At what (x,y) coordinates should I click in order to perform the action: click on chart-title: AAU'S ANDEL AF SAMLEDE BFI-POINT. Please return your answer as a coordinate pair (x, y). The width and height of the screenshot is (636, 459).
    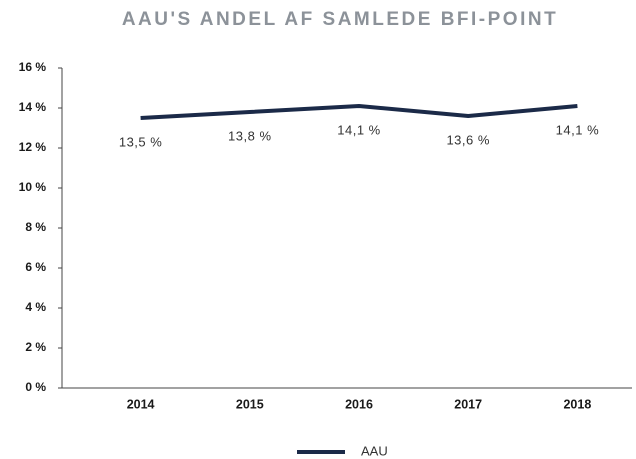
    Looking at the image, I should click on (340, 19).